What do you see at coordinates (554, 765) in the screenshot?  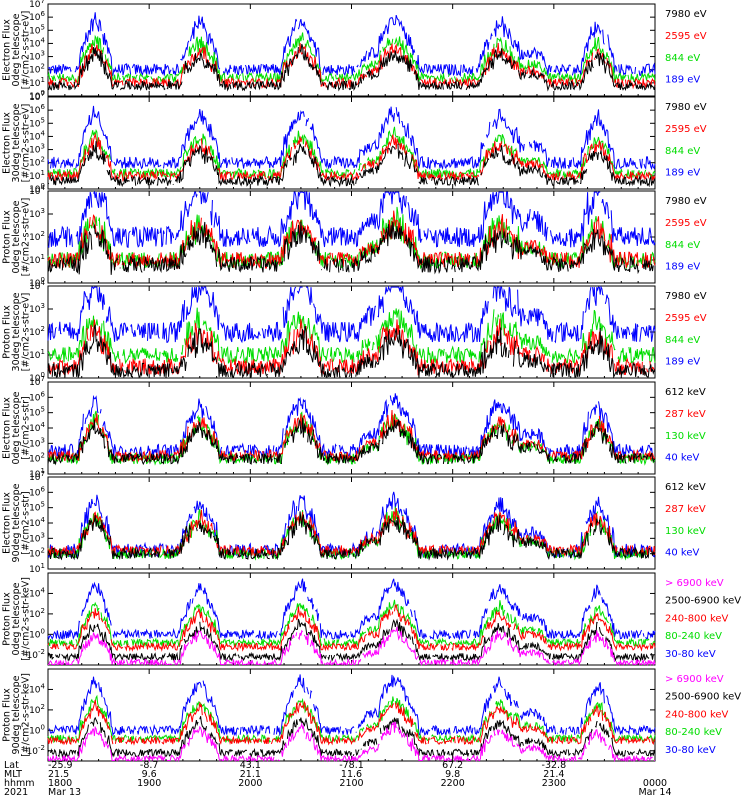 I see `x-axis-value: -32.8` at bounding box center [554, 765].